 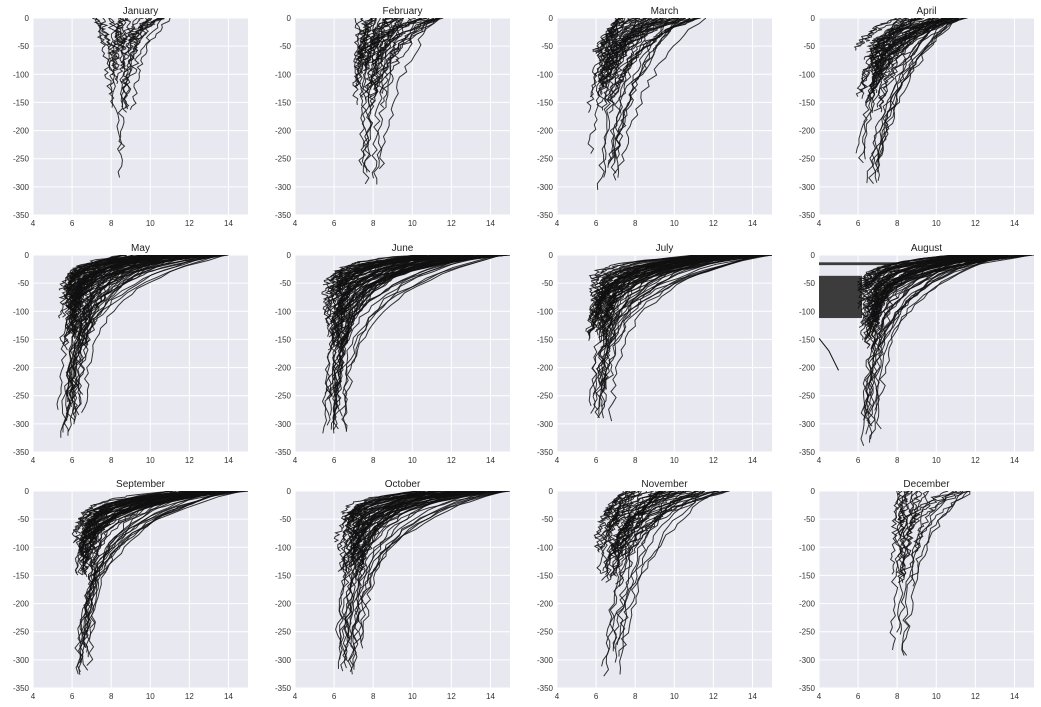 I want to click on subplot-title-august: August, so click(x=926, y=248).